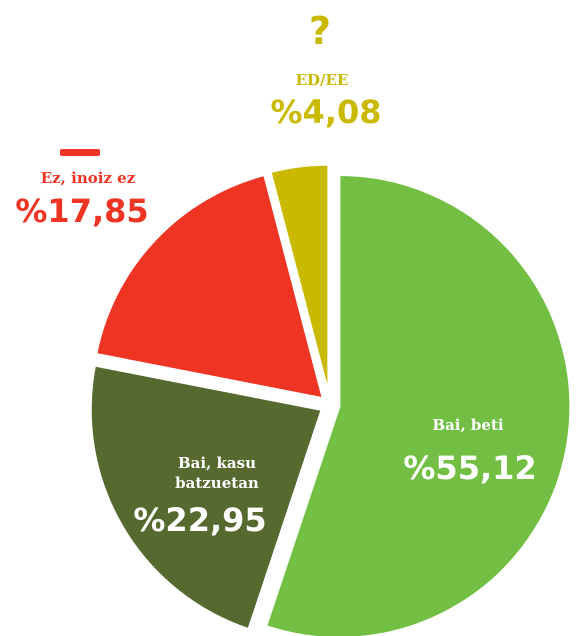 The height and width of the screenshot is (636, 576). What do you see at coordinates (320, 31) in the screenshot?
I see `question-icon: ?` at bounding box center [320, 31].